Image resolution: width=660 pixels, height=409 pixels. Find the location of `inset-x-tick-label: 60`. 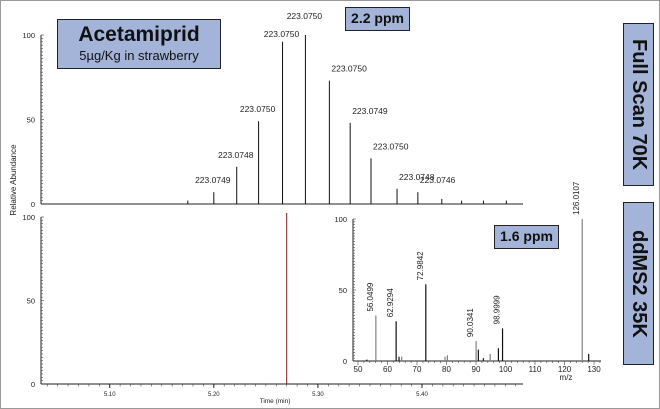

inset-x-tick-label: 60 is located at coordinates (387, 369).